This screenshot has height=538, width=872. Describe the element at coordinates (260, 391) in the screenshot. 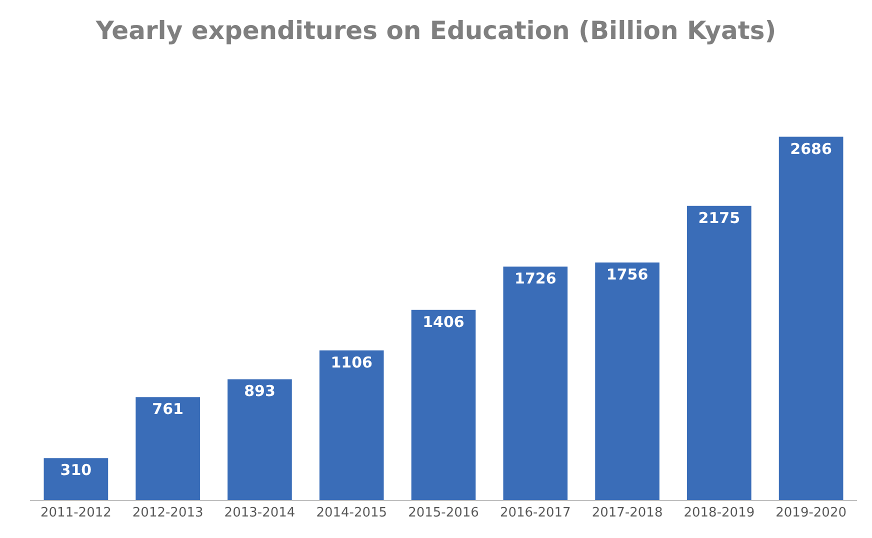

I see `data-label: 893` at that location.